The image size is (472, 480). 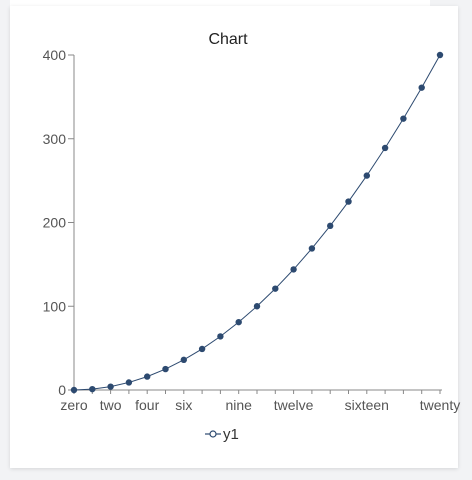 What do you see at coordinates (294, 405) in the screenshot?
I see `x-tick-label: twelve` at bounding box center [294, 405].